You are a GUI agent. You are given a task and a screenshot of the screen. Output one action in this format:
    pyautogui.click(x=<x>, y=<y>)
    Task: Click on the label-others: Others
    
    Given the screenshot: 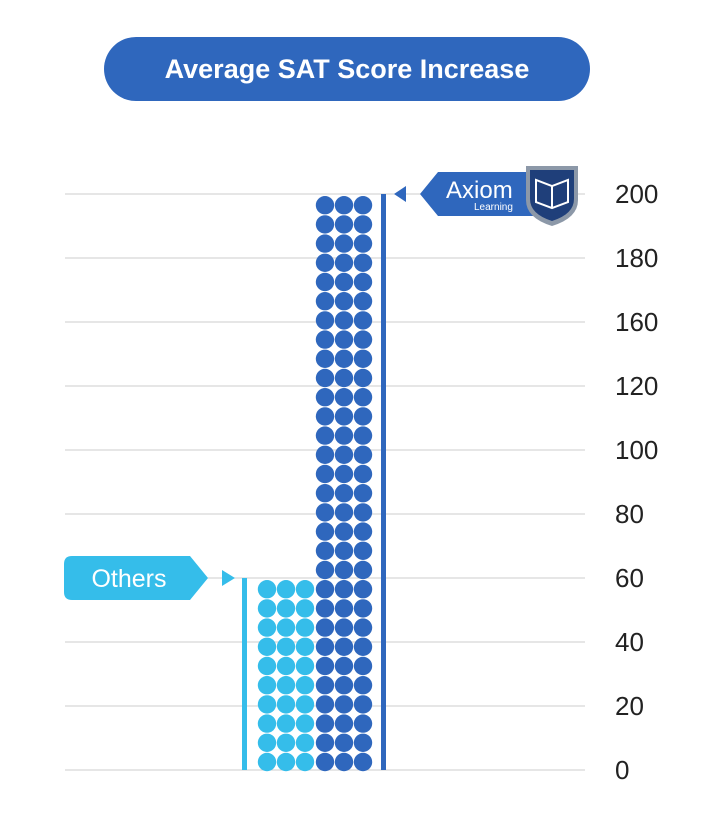 What is the action you would take?
    pyautogui.click(x=128, y=579)
    